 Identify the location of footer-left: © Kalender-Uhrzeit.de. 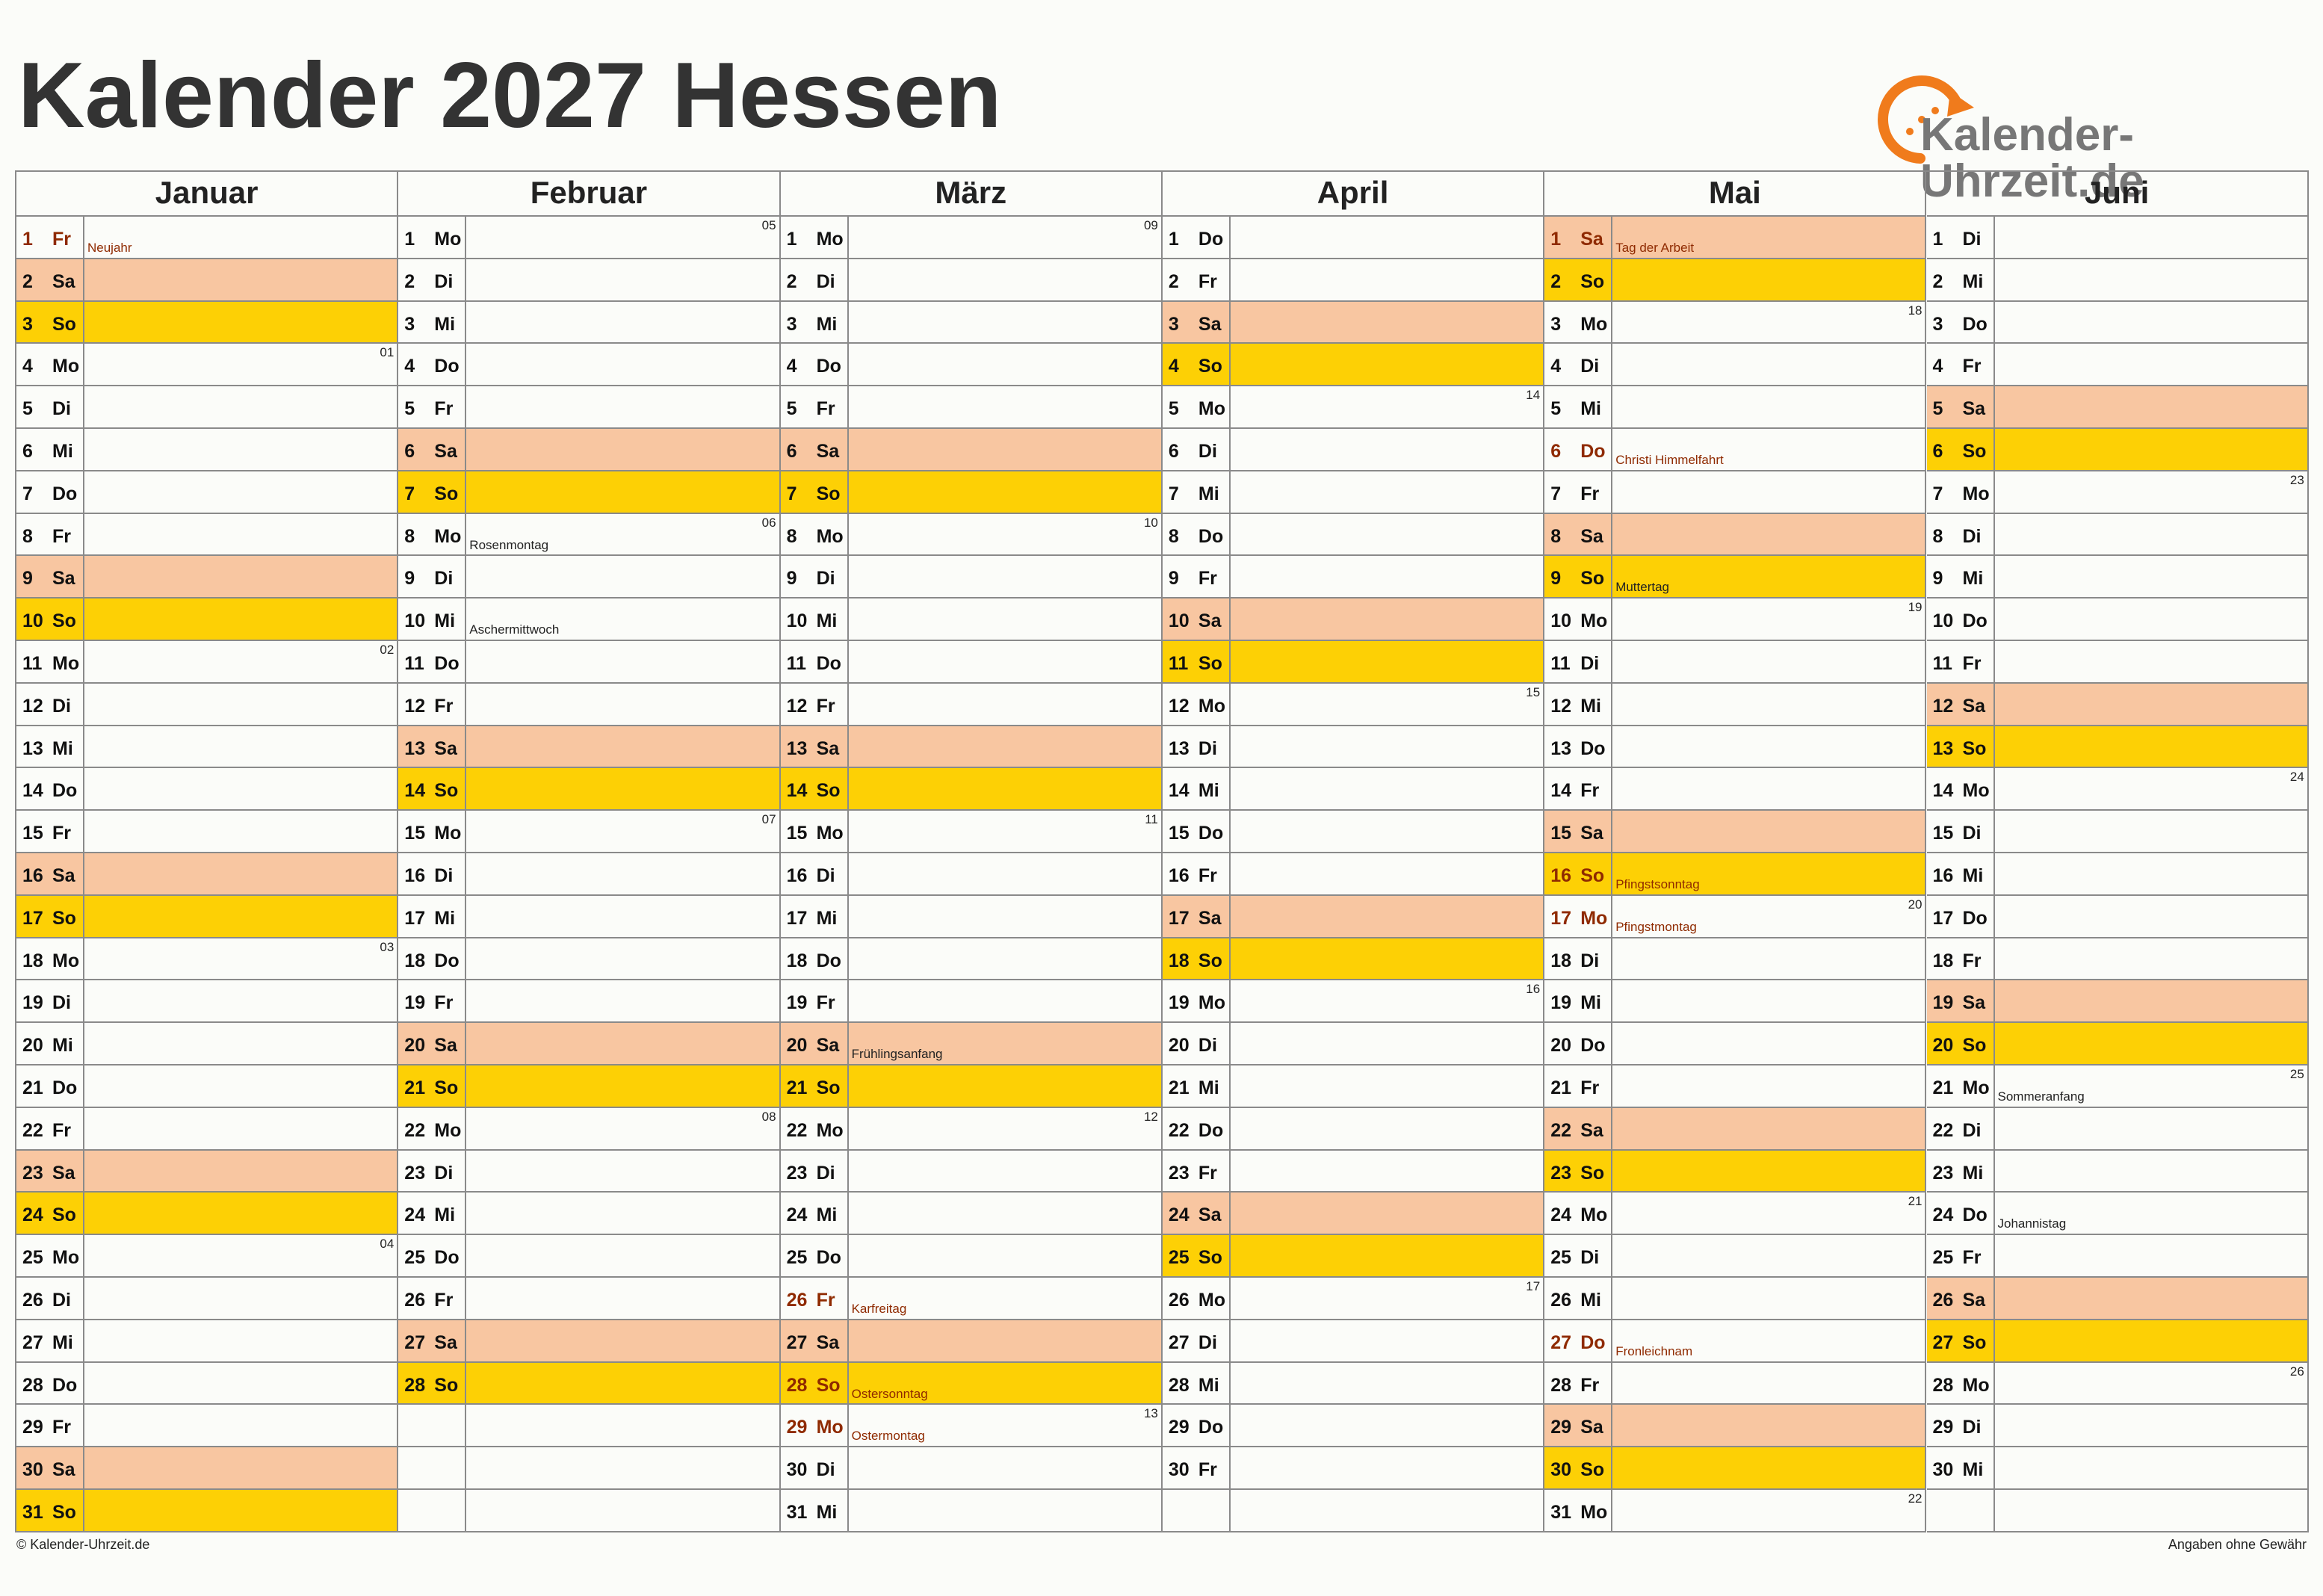
(83, 1545).